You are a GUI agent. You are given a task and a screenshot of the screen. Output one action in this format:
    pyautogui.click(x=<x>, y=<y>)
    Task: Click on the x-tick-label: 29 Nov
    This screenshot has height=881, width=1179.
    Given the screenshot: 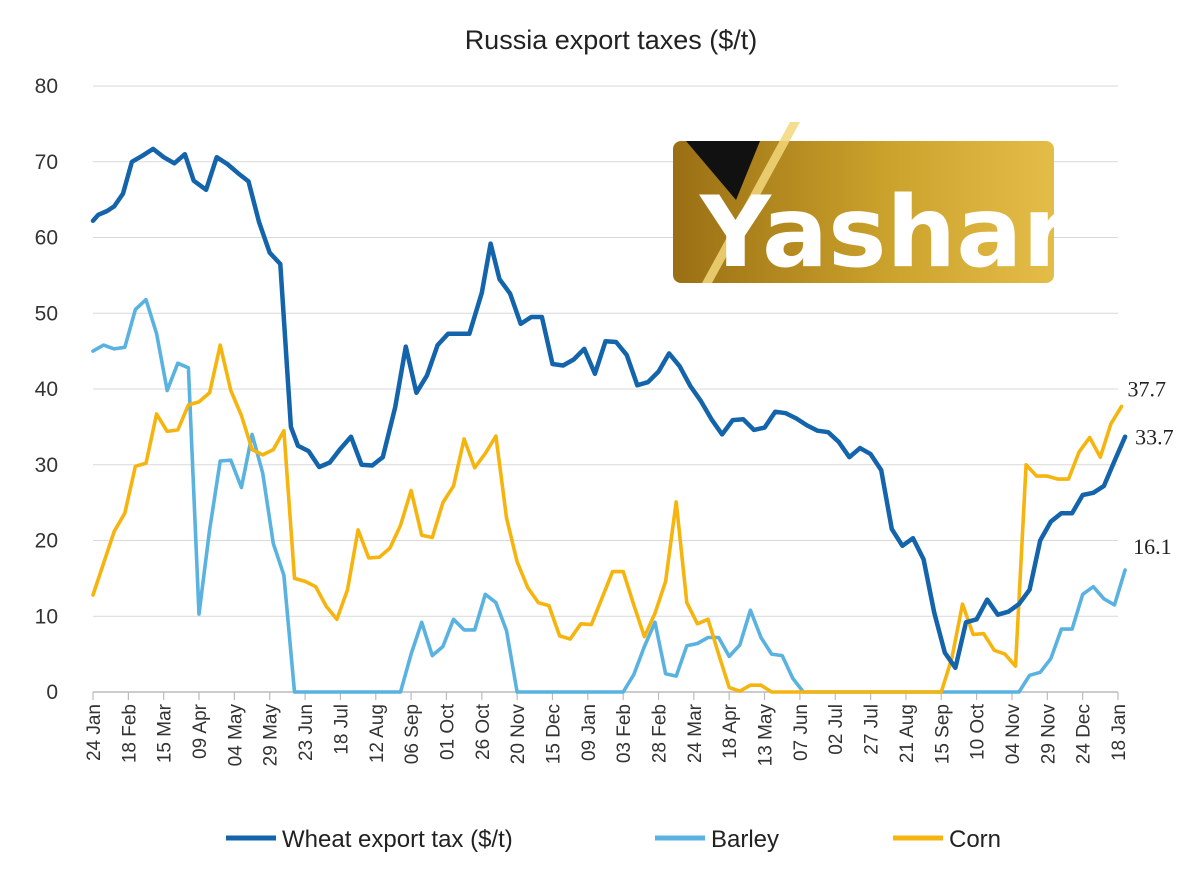 What is the action you would take?
    pyautogui.click(x=1048, y=734)
    